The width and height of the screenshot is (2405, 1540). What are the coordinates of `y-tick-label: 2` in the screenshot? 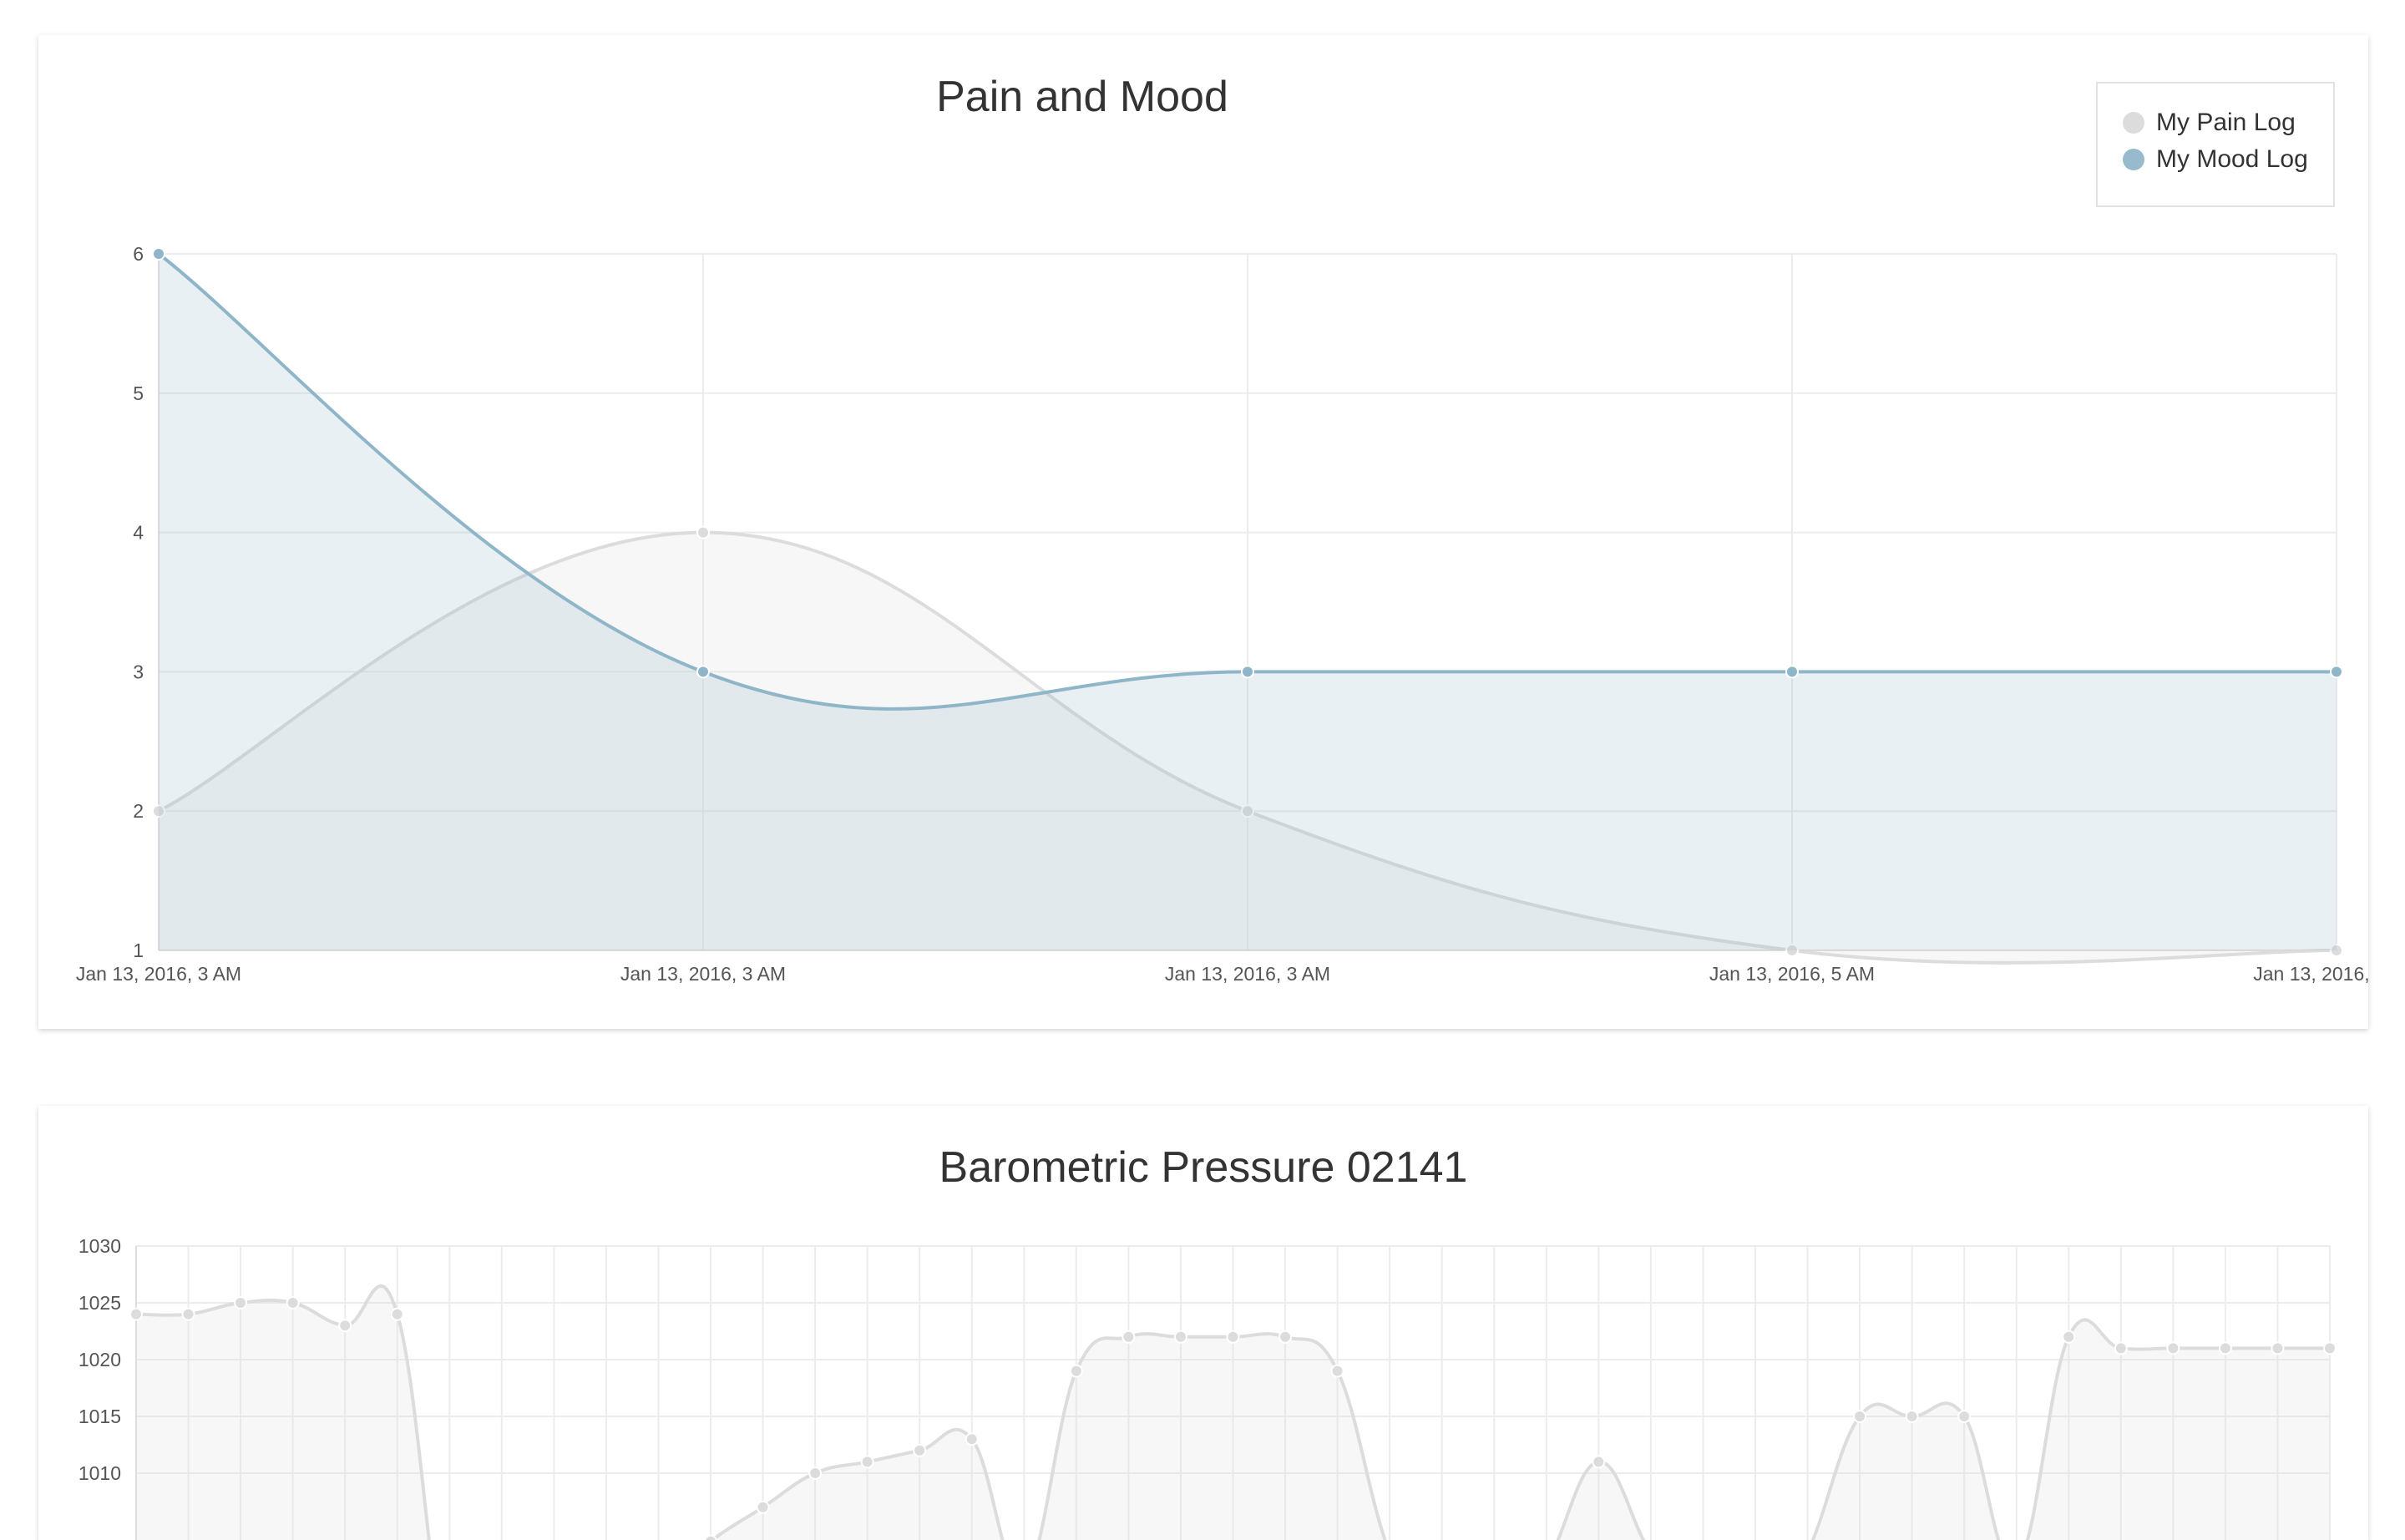 It's located at (138, 811).